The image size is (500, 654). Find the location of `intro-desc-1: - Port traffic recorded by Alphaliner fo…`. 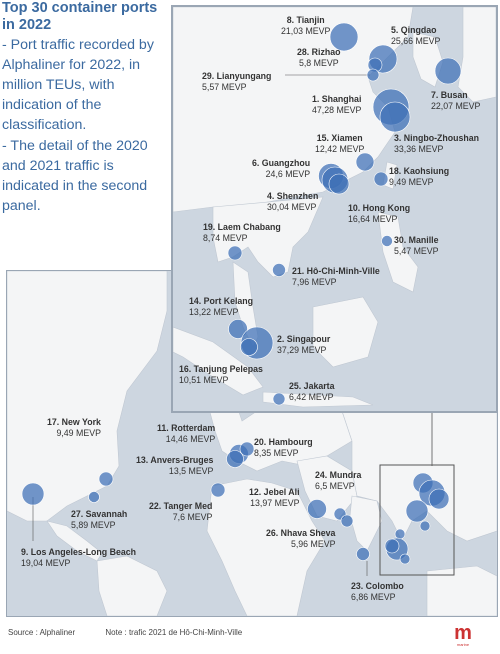

intro-desc-1: - Port traffic recorded by Alphaliner fo… is located at coordinates (78, 85).